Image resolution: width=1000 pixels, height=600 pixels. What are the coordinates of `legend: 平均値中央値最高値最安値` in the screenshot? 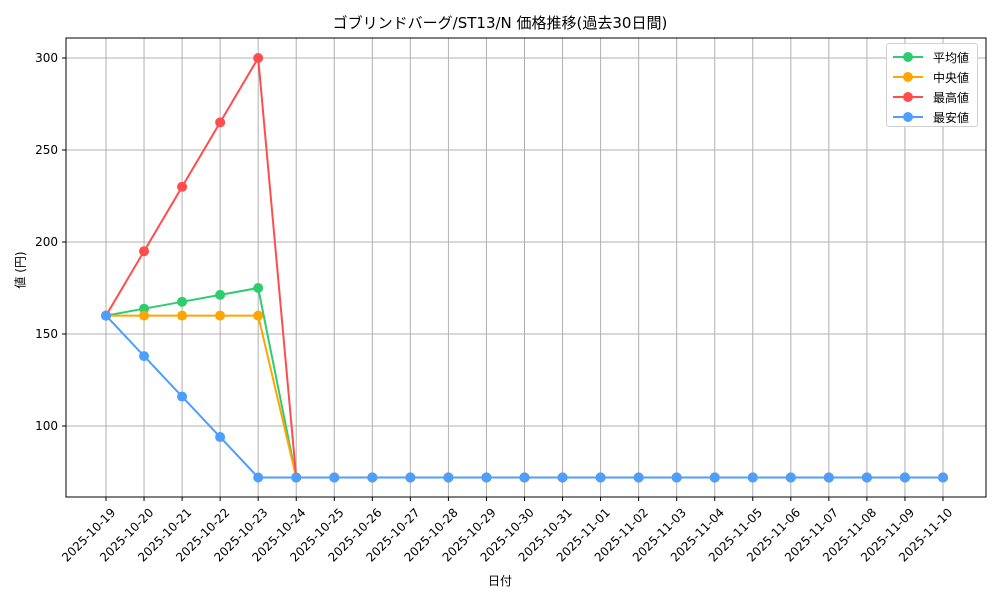 It's located at (932, 85).